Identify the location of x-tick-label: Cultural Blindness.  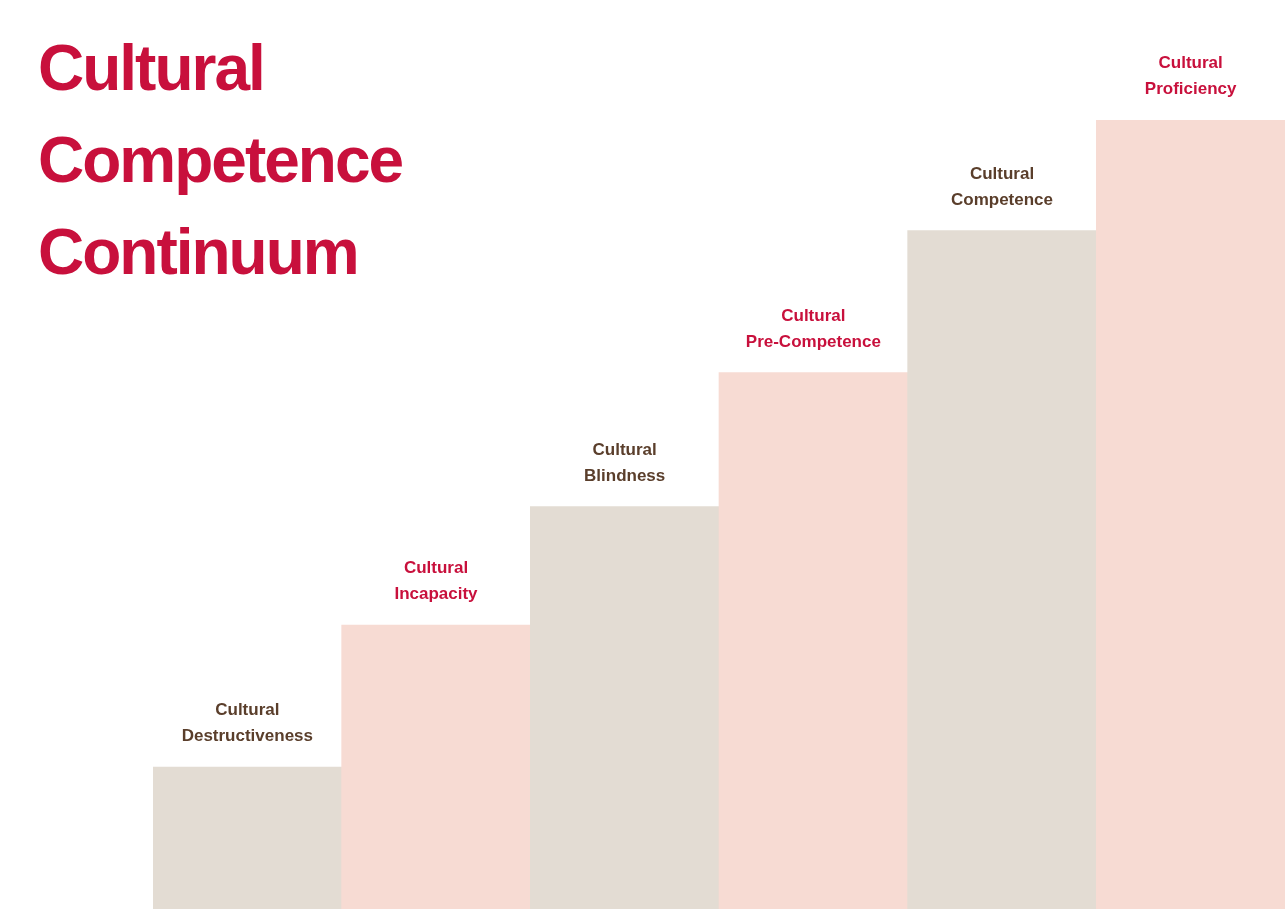
(625, 462).